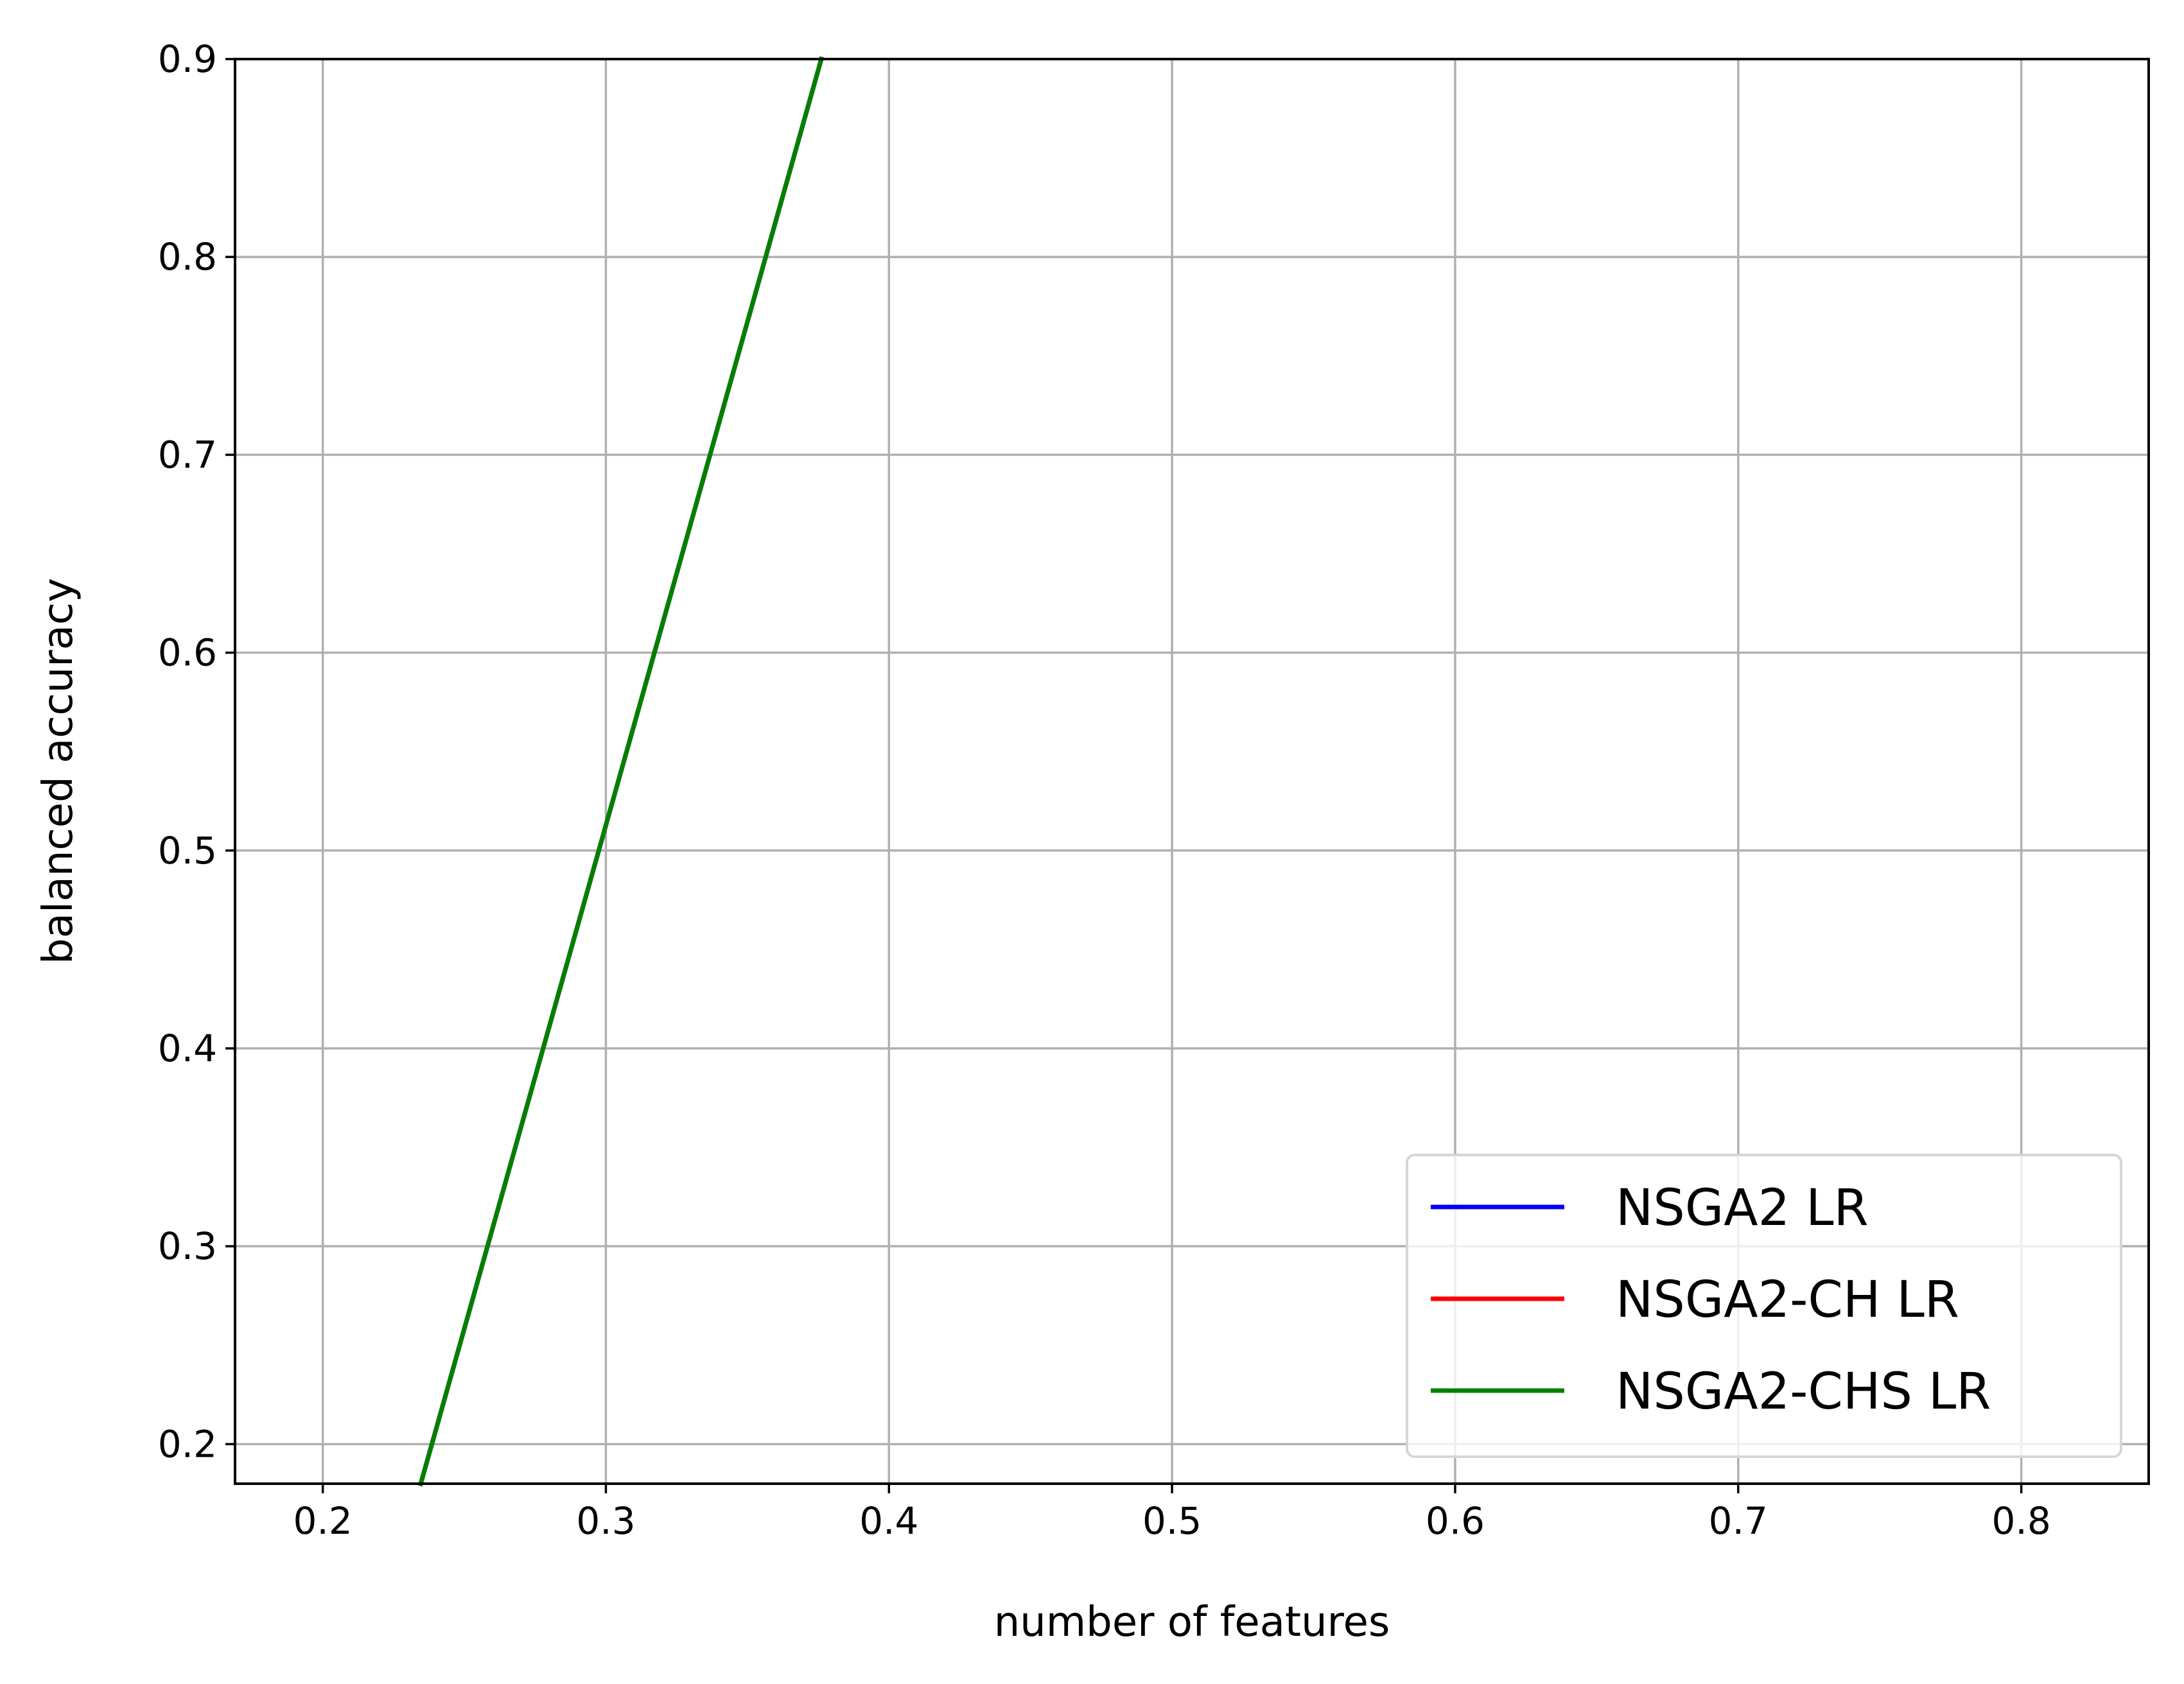 This screenshot has height=1684, width=2184. What do you see at coordinates (187, 1246) in the screenshot?
I see `y-tick-label: 0.3` at bounding box center [187, 1246].